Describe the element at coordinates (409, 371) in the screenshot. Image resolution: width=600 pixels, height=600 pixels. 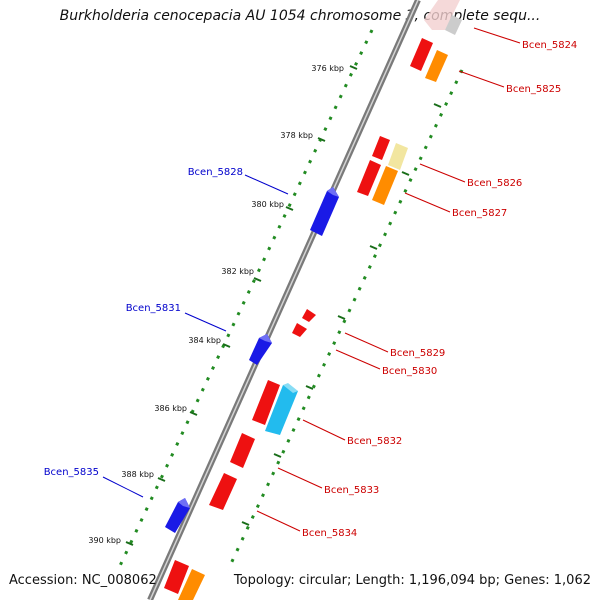
I see `gene-label-bcen-5830: Bcen_5830` at that location.